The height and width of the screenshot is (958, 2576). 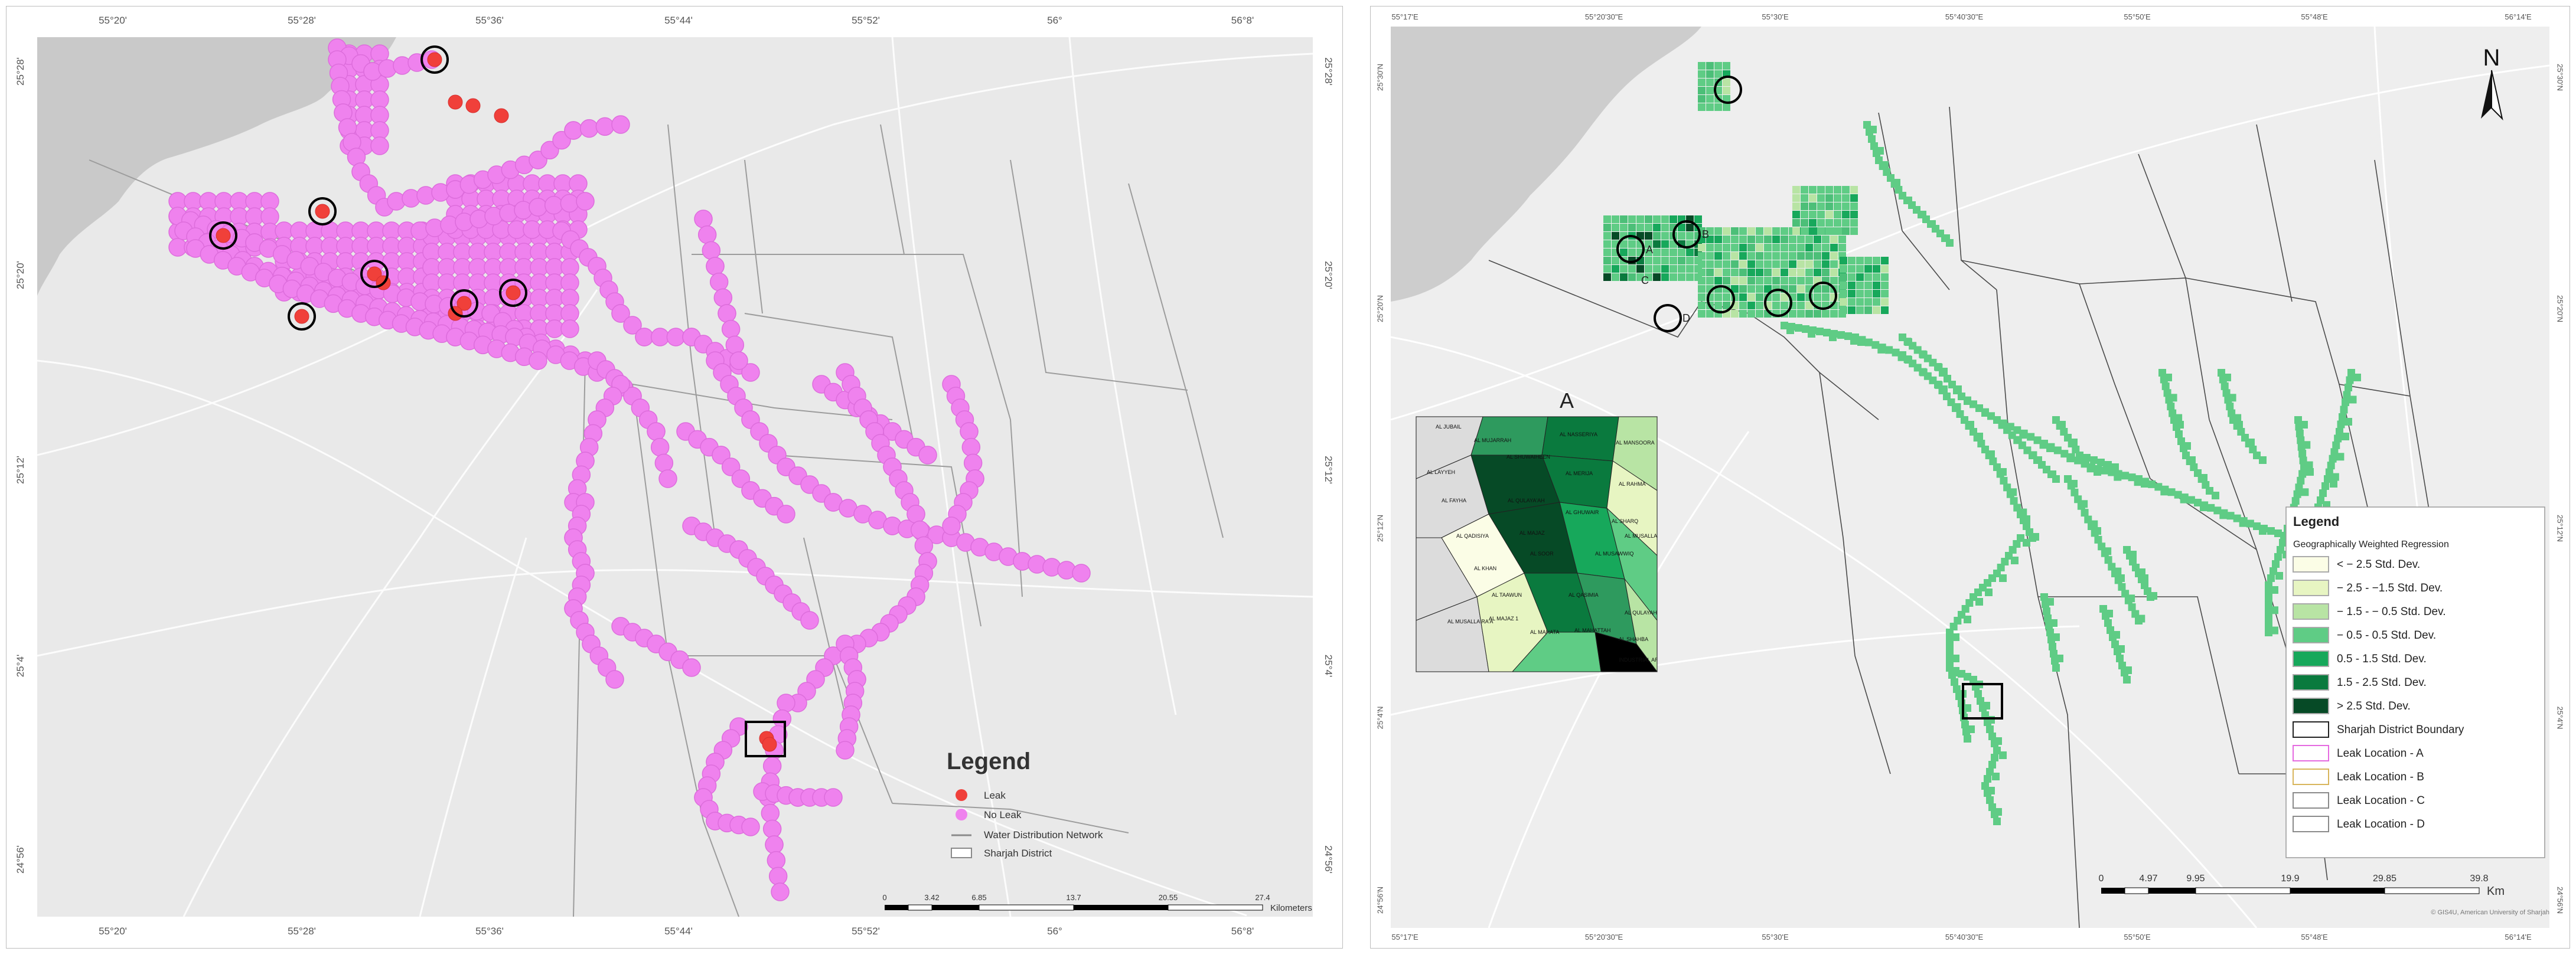 What do you see at coordinates (1542, 554) in the screenshot?
I see `inset-place-name: AL SOOR` at bounding box center [1542, 554].